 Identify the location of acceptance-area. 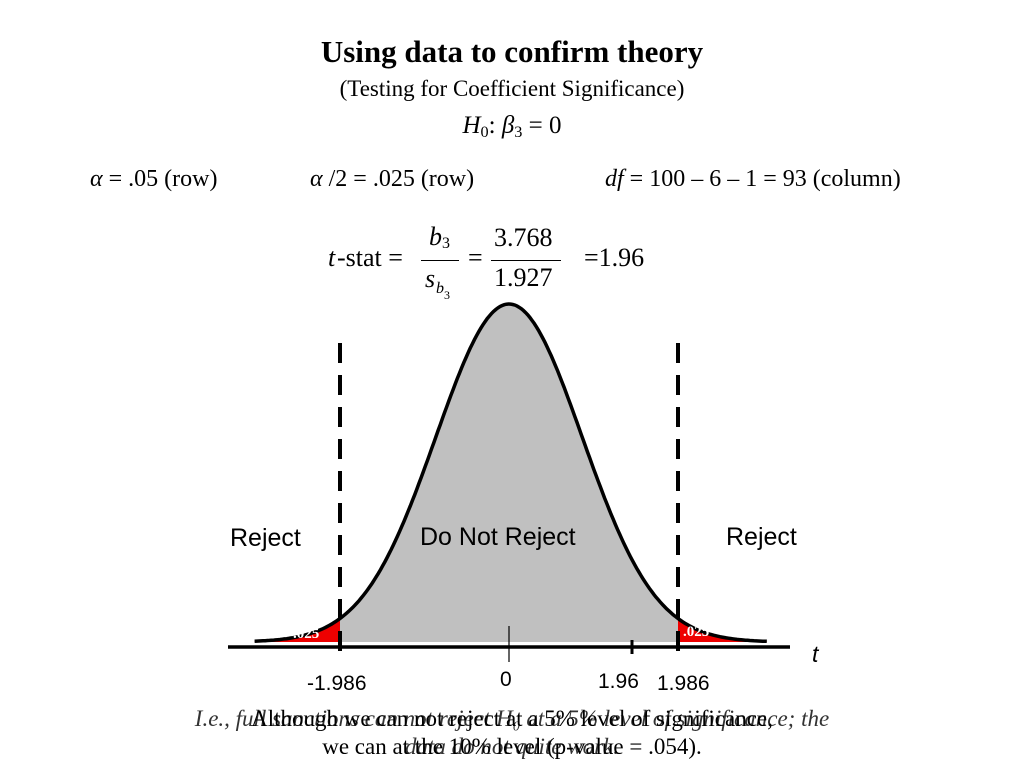
(509, 473).